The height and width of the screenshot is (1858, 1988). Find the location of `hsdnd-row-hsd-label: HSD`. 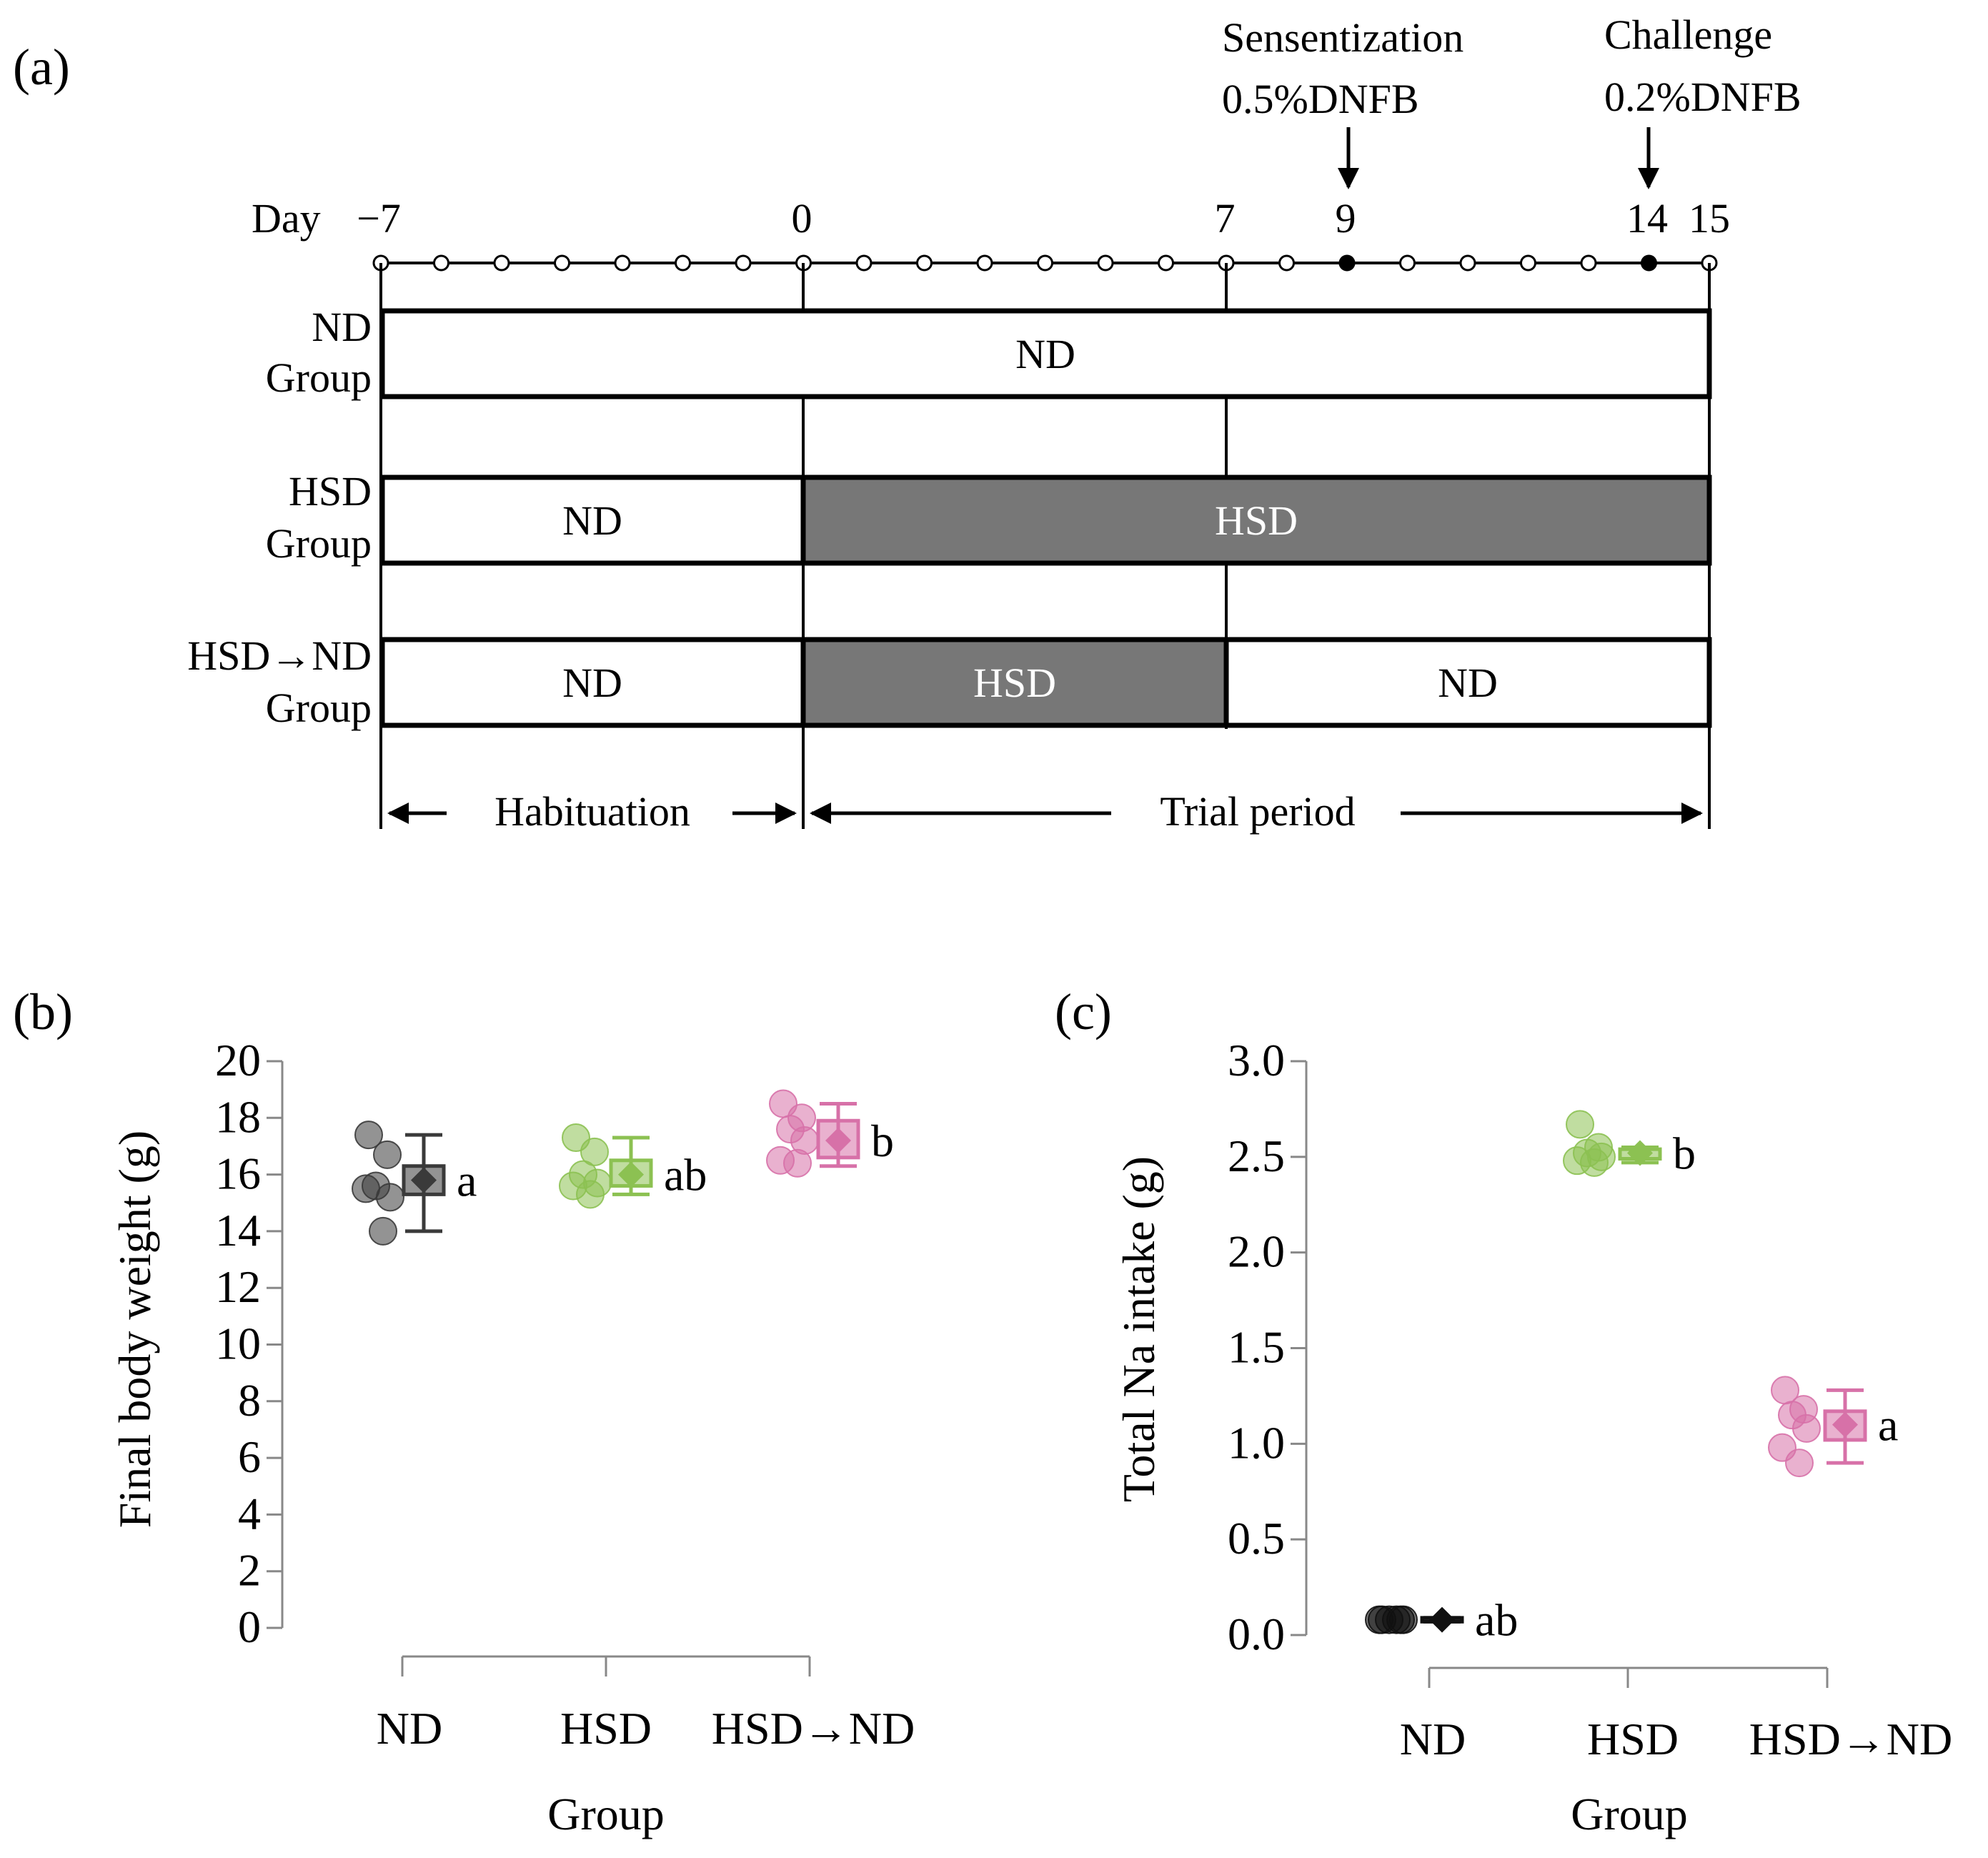

hsdnd-row-hsd-label: HSD is located at coordinates (1014, 683).